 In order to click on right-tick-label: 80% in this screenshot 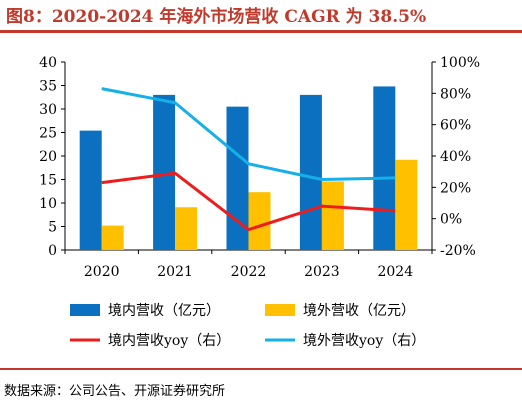, I will do `click(455, 94)`.